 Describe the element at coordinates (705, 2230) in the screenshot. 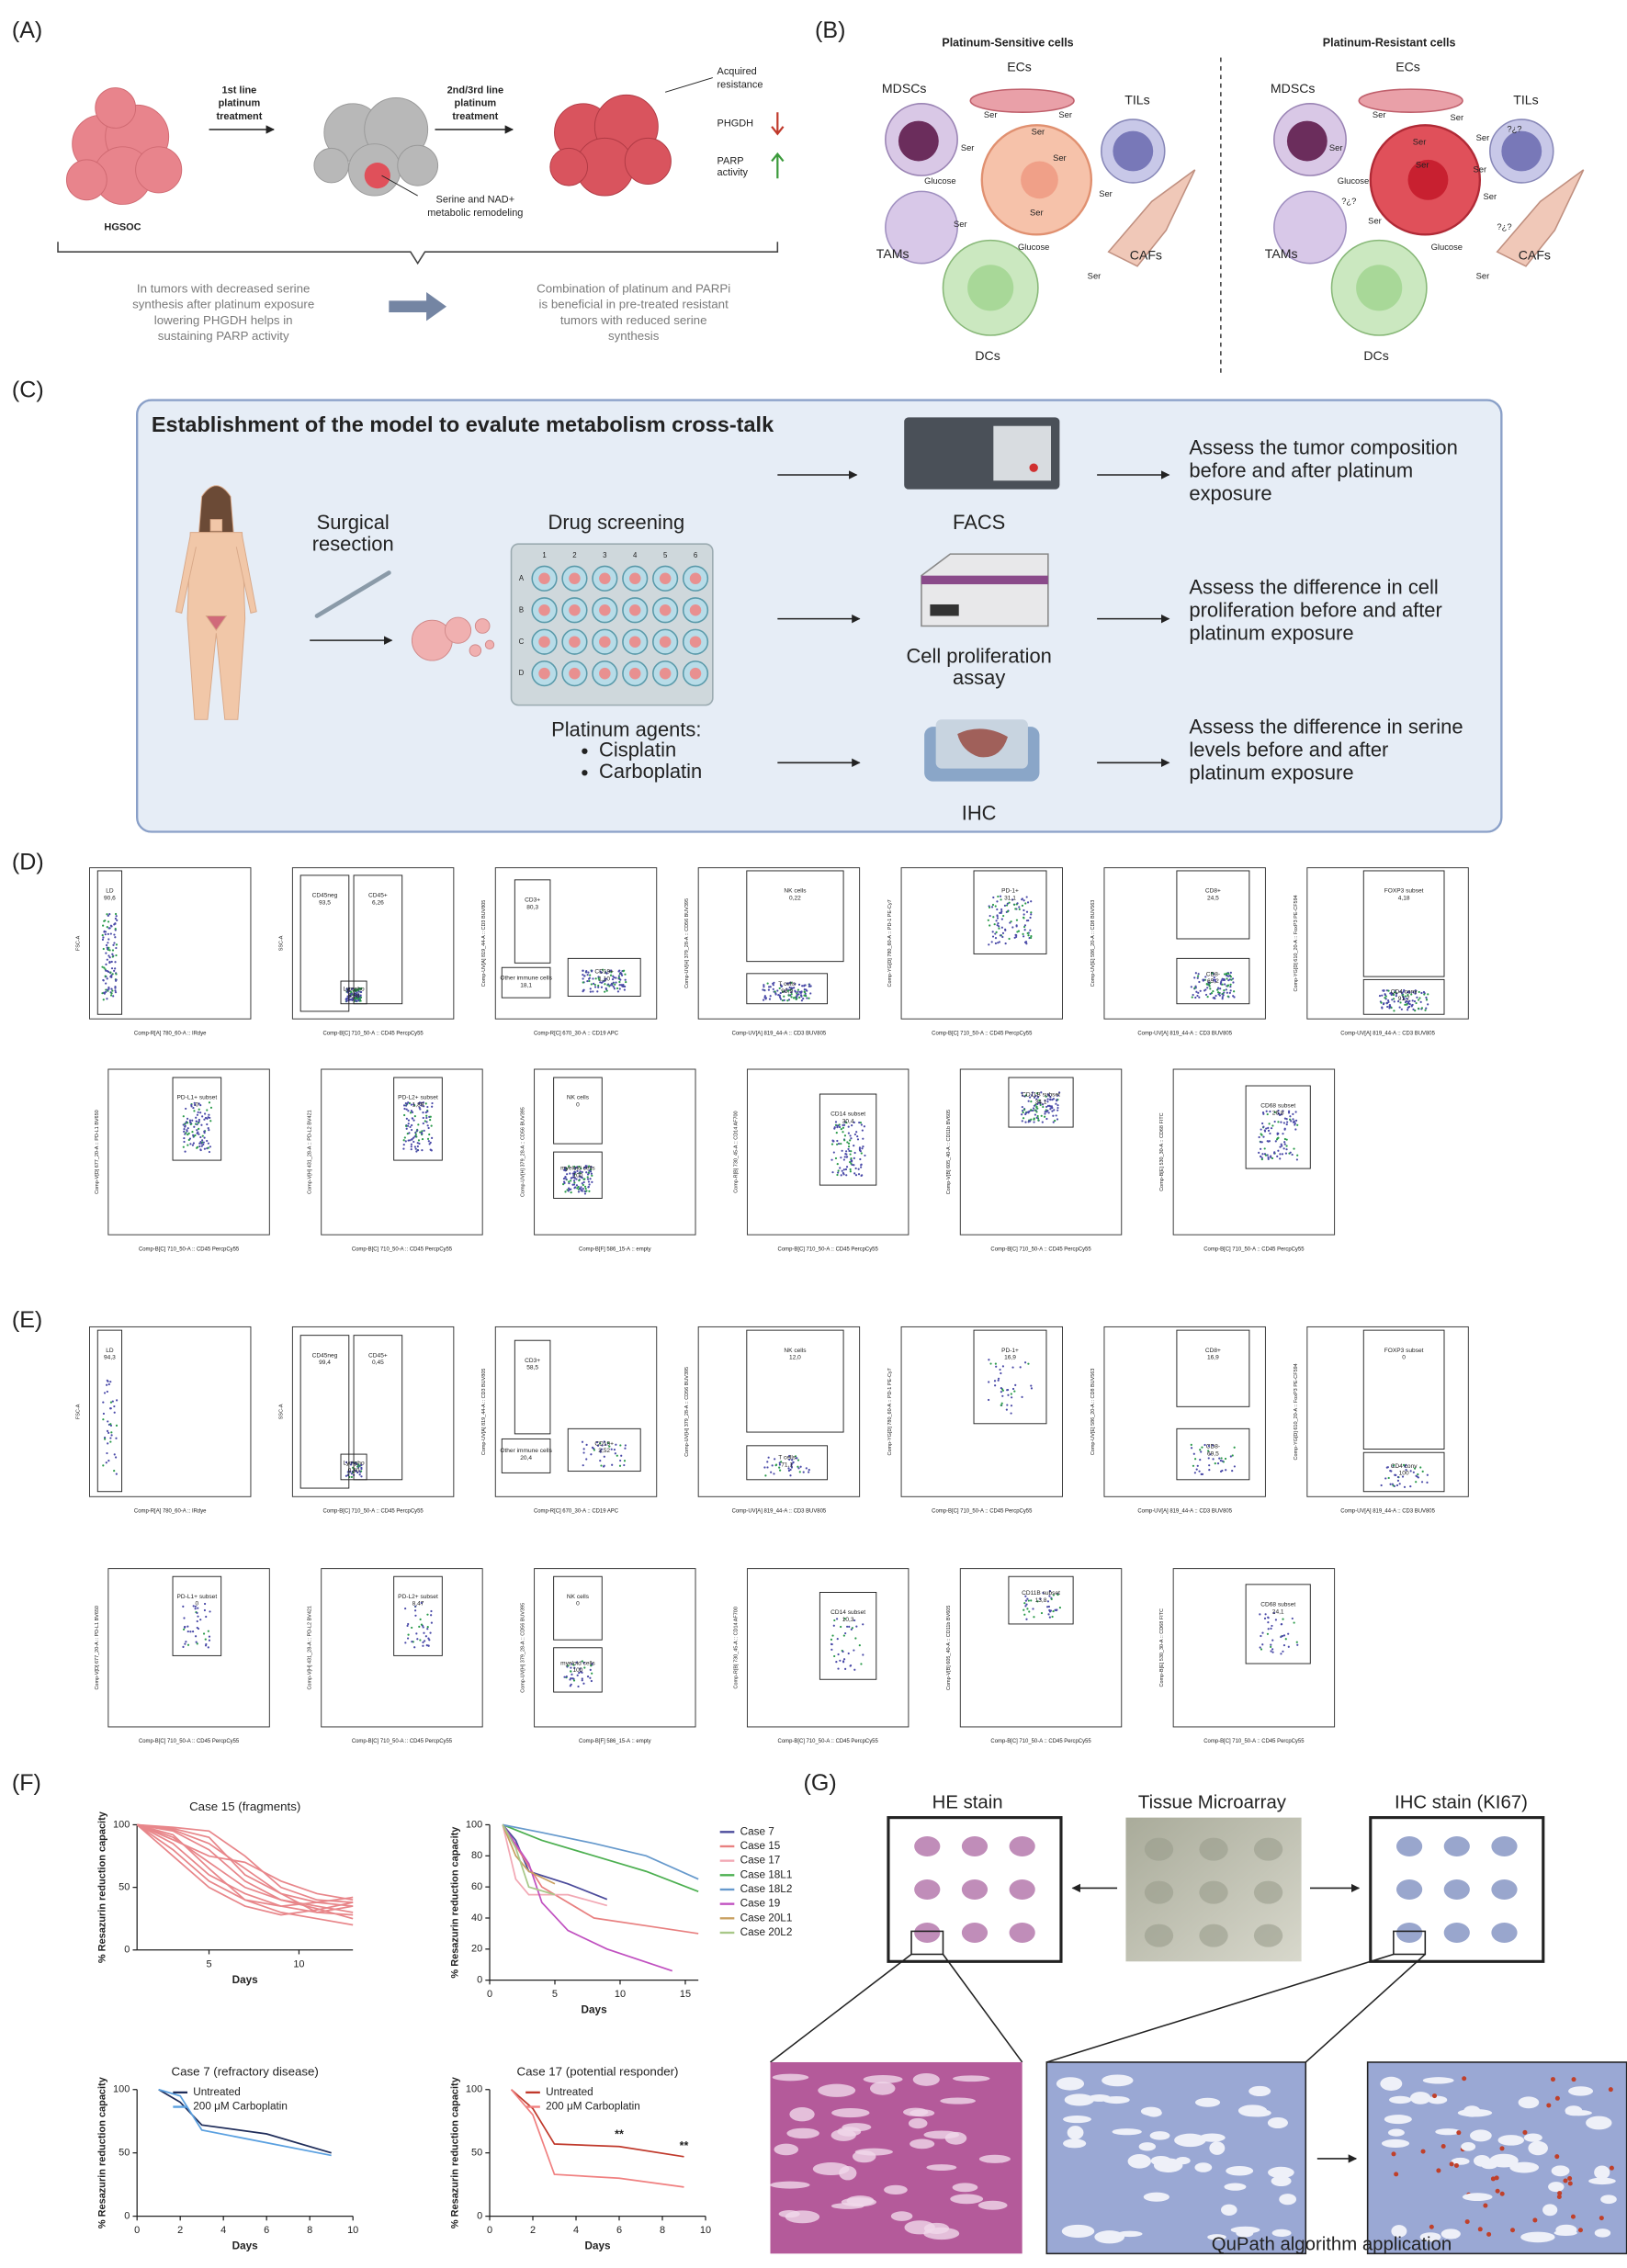

I see `x-tick-label: 10` at that location.